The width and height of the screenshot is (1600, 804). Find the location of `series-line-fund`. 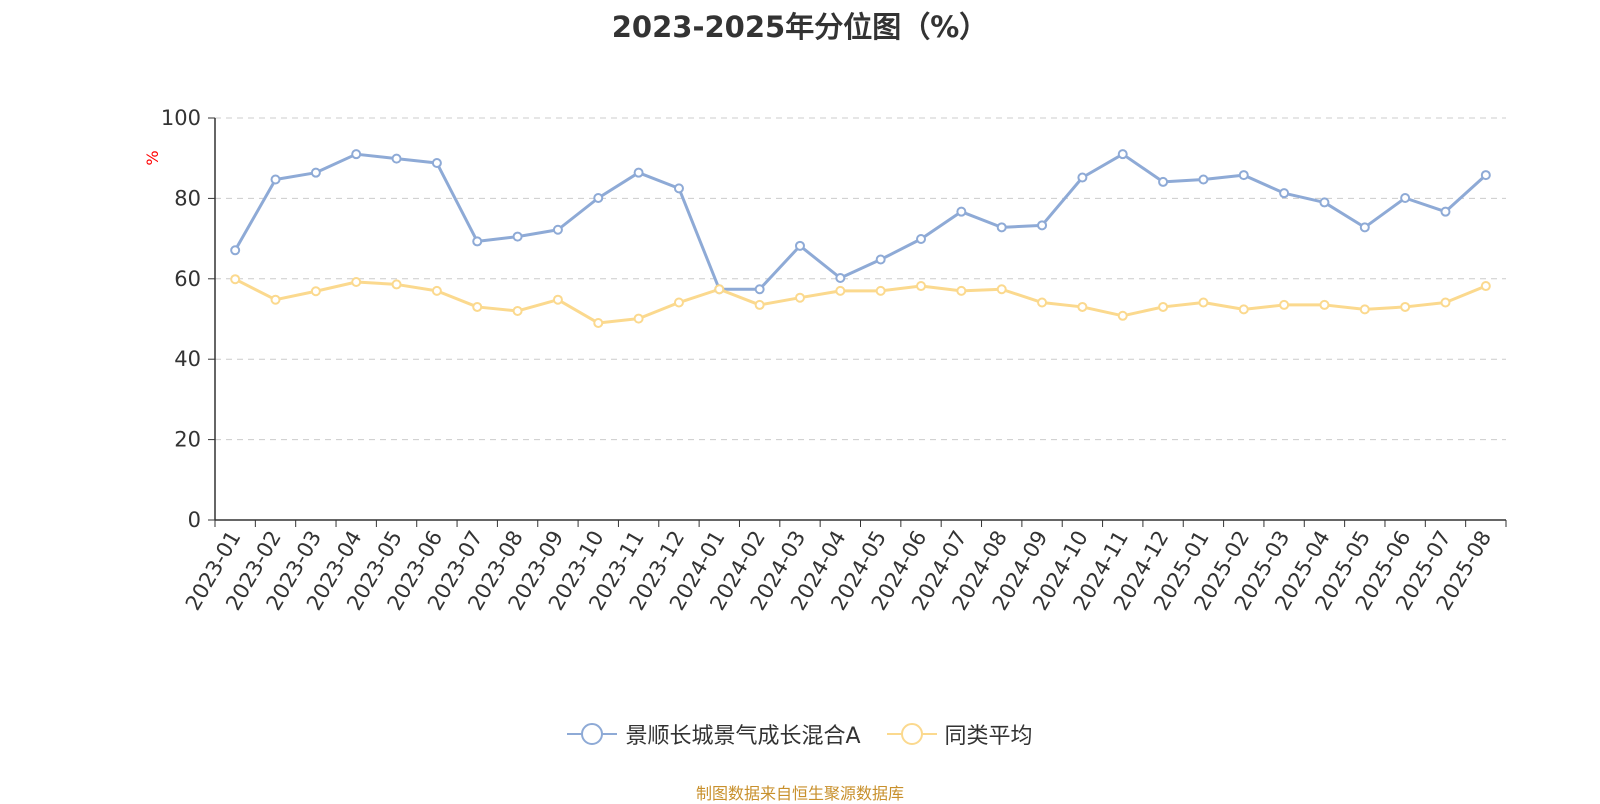

series-line-fund is located at coordinates (860, 221).